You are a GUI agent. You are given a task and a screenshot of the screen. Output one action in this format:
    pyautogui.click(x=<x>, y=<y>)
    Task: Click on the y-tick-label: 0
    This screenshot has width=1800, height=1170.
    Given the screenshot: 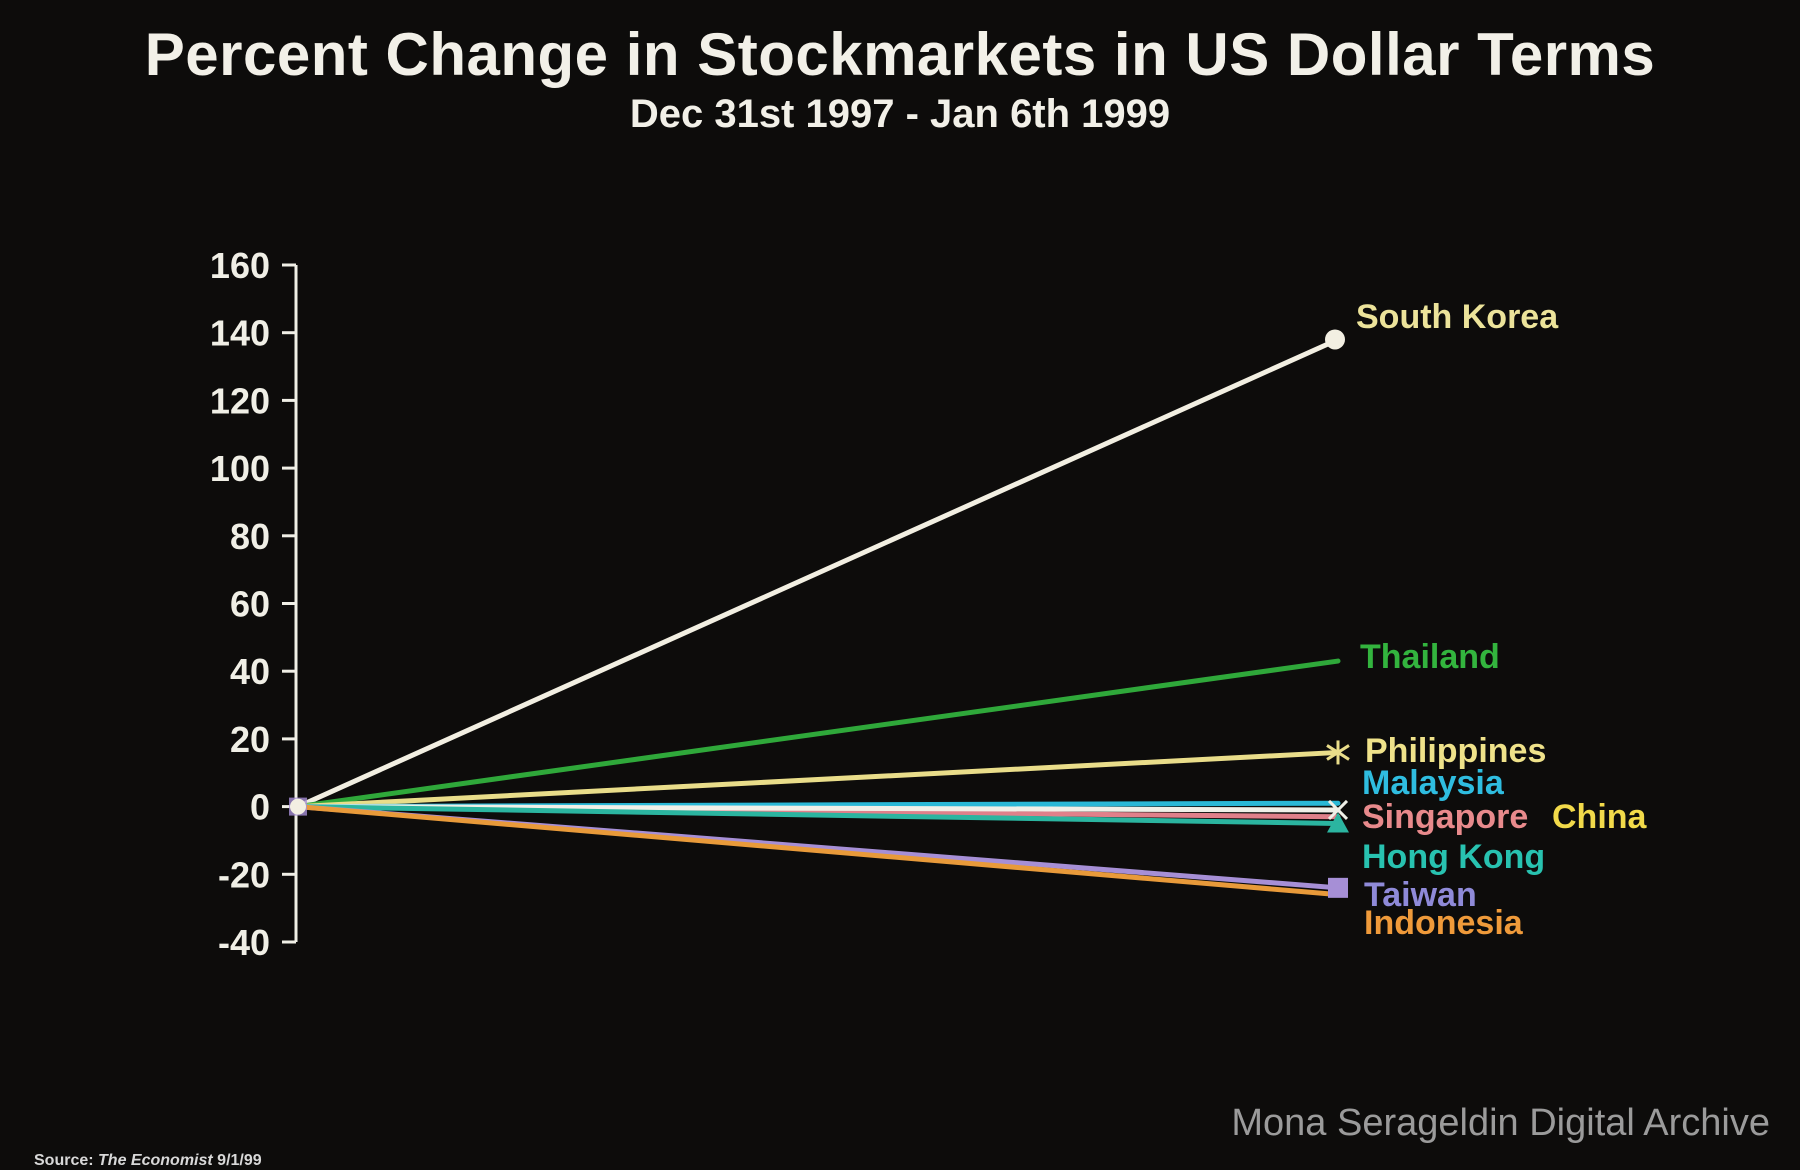 What is the action you would take?
    pyautogui.click(x=260, y=807)
    